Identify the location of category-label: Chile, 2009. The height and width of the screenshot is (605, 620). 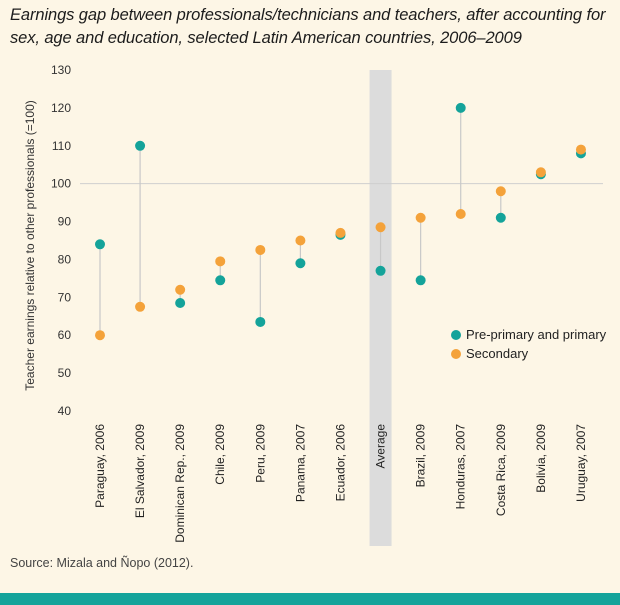
(220, 454).